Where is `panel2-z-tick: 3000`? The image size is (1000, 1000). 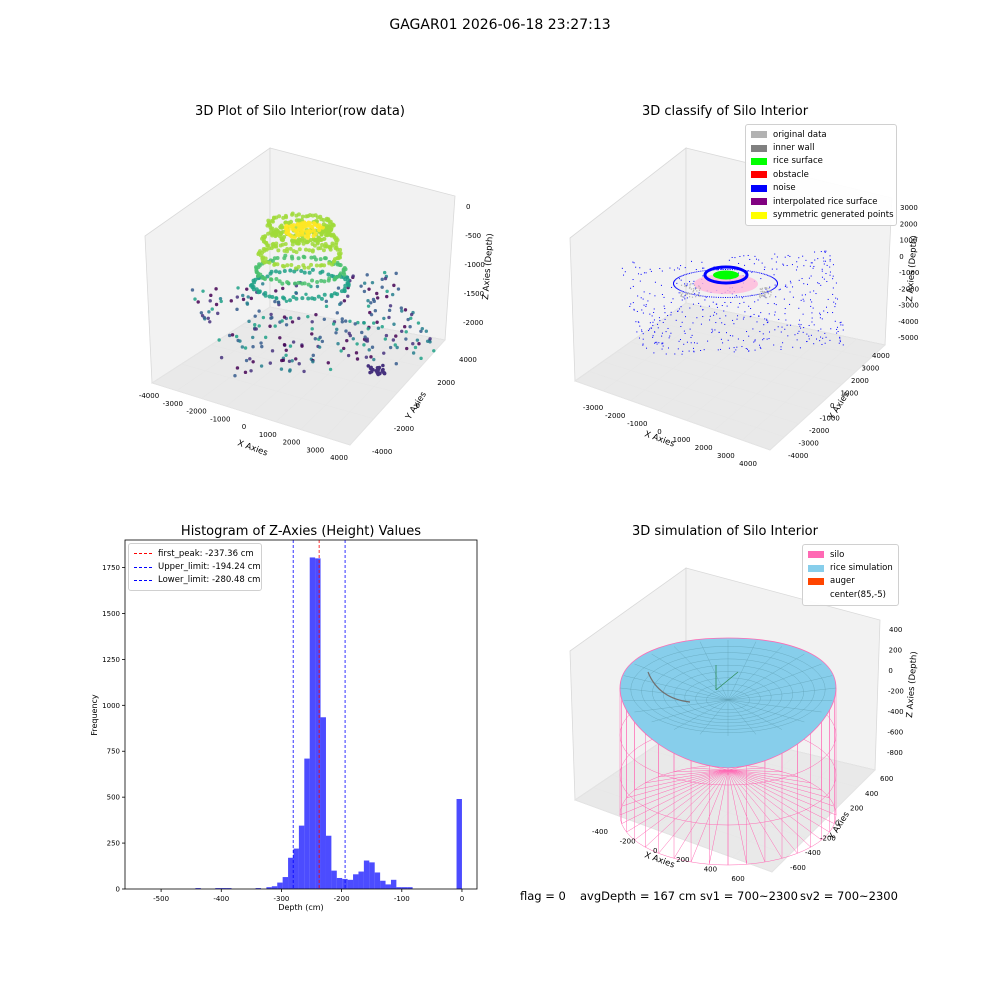 panel2-z-tick: 3000 is located at coordinates (909, 208).